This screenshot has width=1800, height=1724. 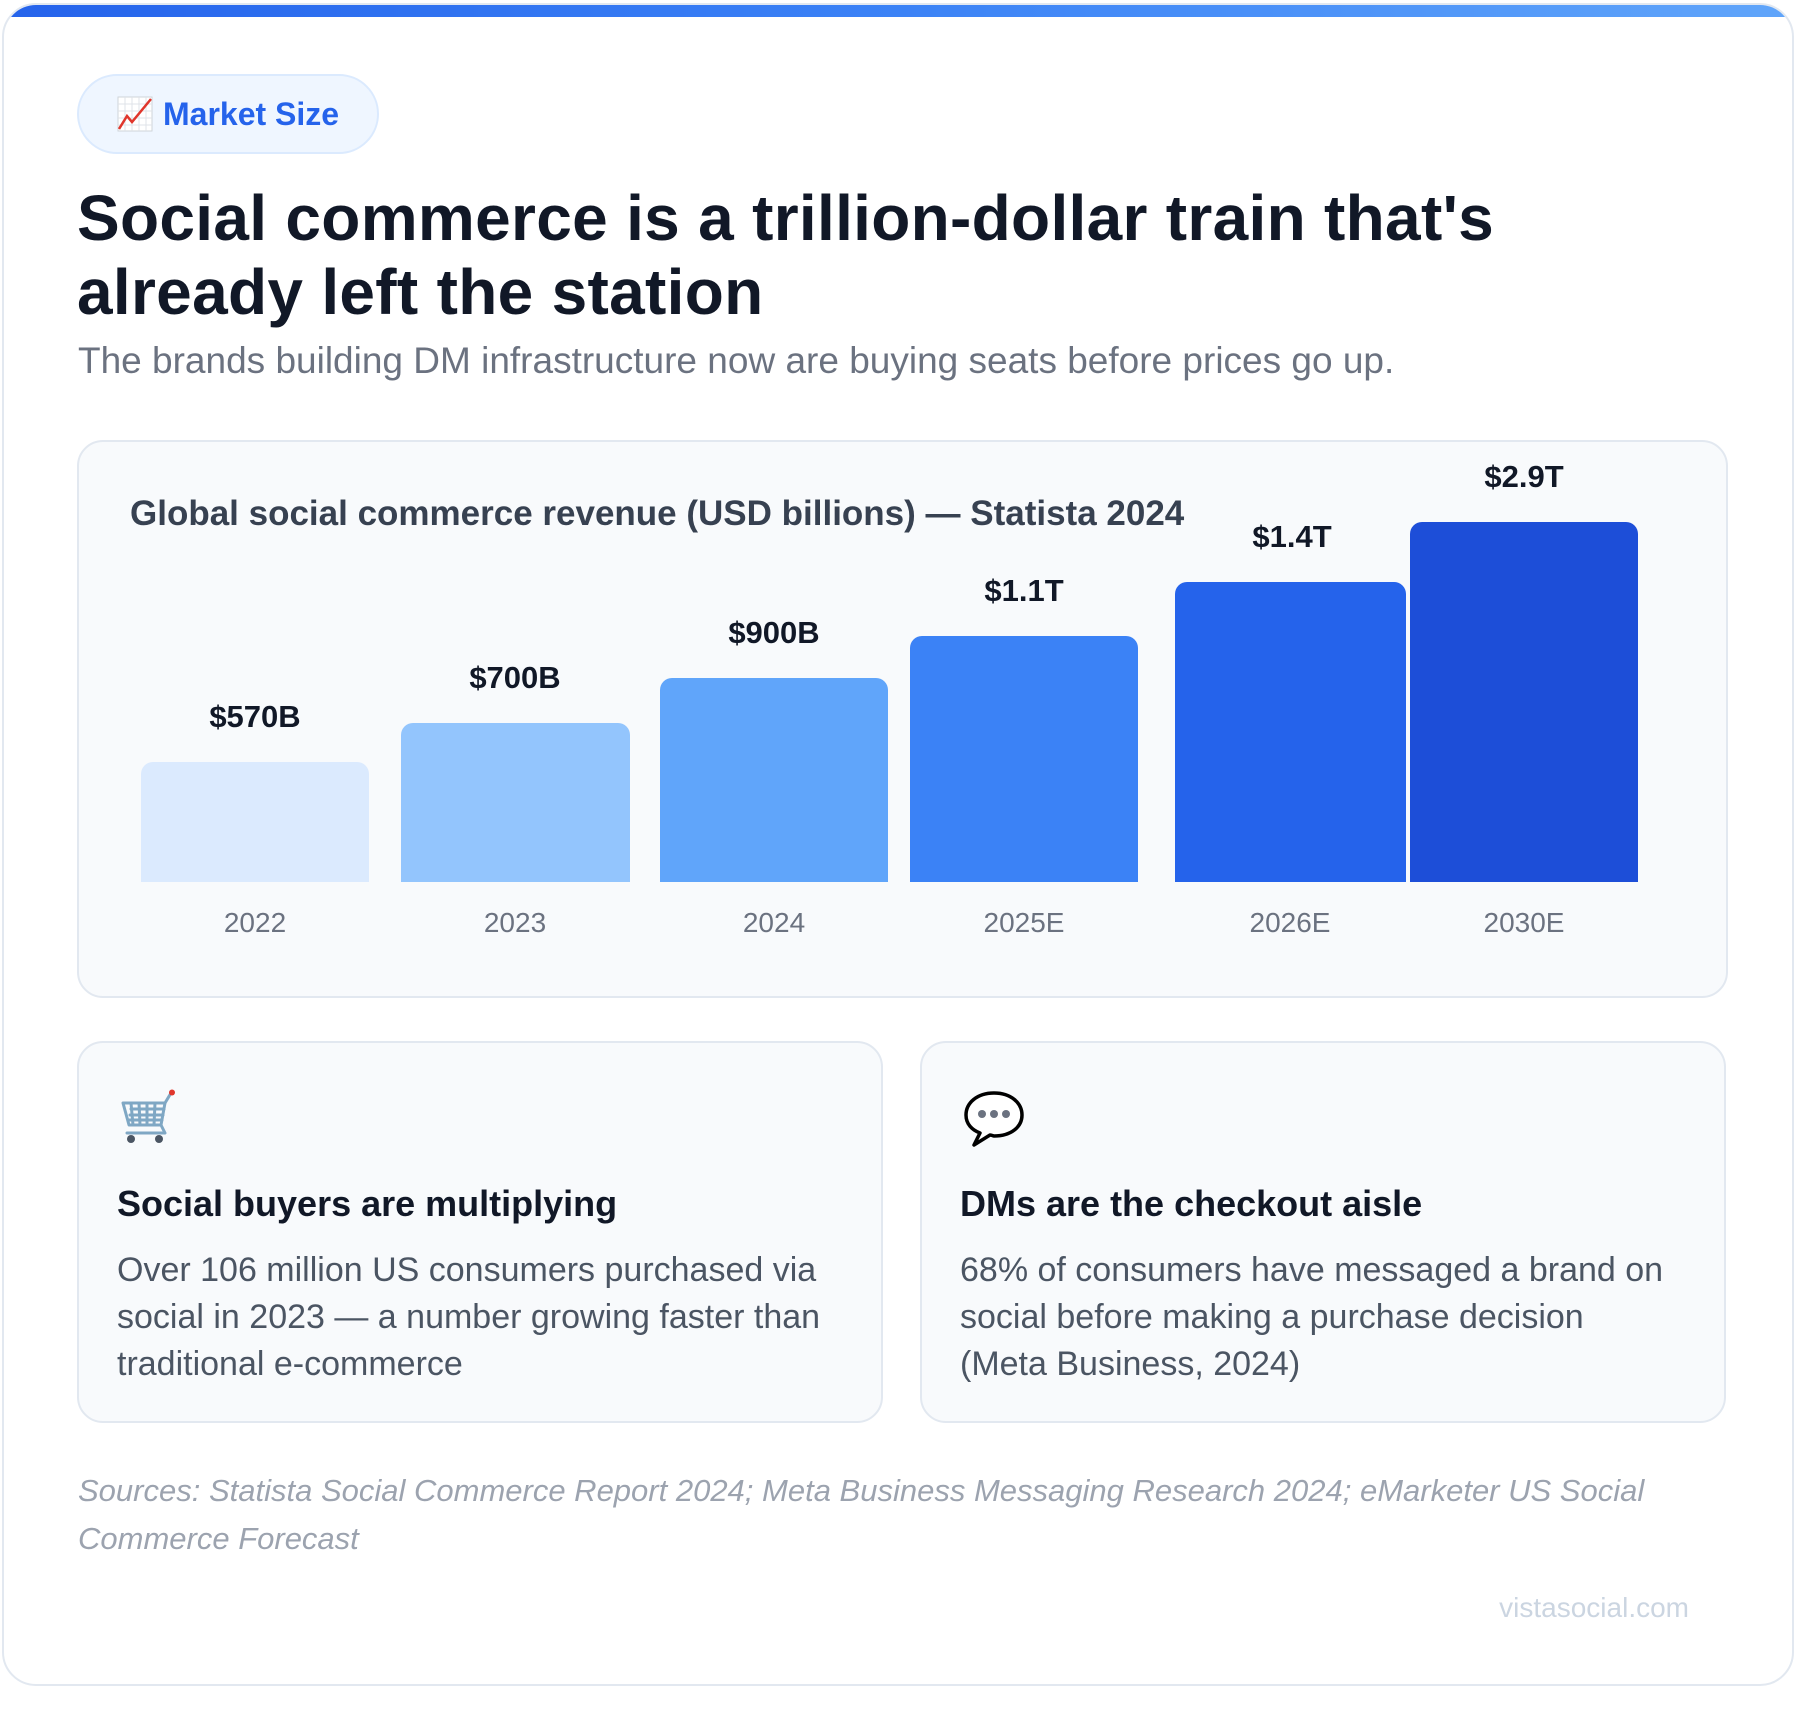 What do you see at coordinates (151, 1121) in the screenshot?
I see `shopping-cart-icon` at bounding box center [151, 1121].